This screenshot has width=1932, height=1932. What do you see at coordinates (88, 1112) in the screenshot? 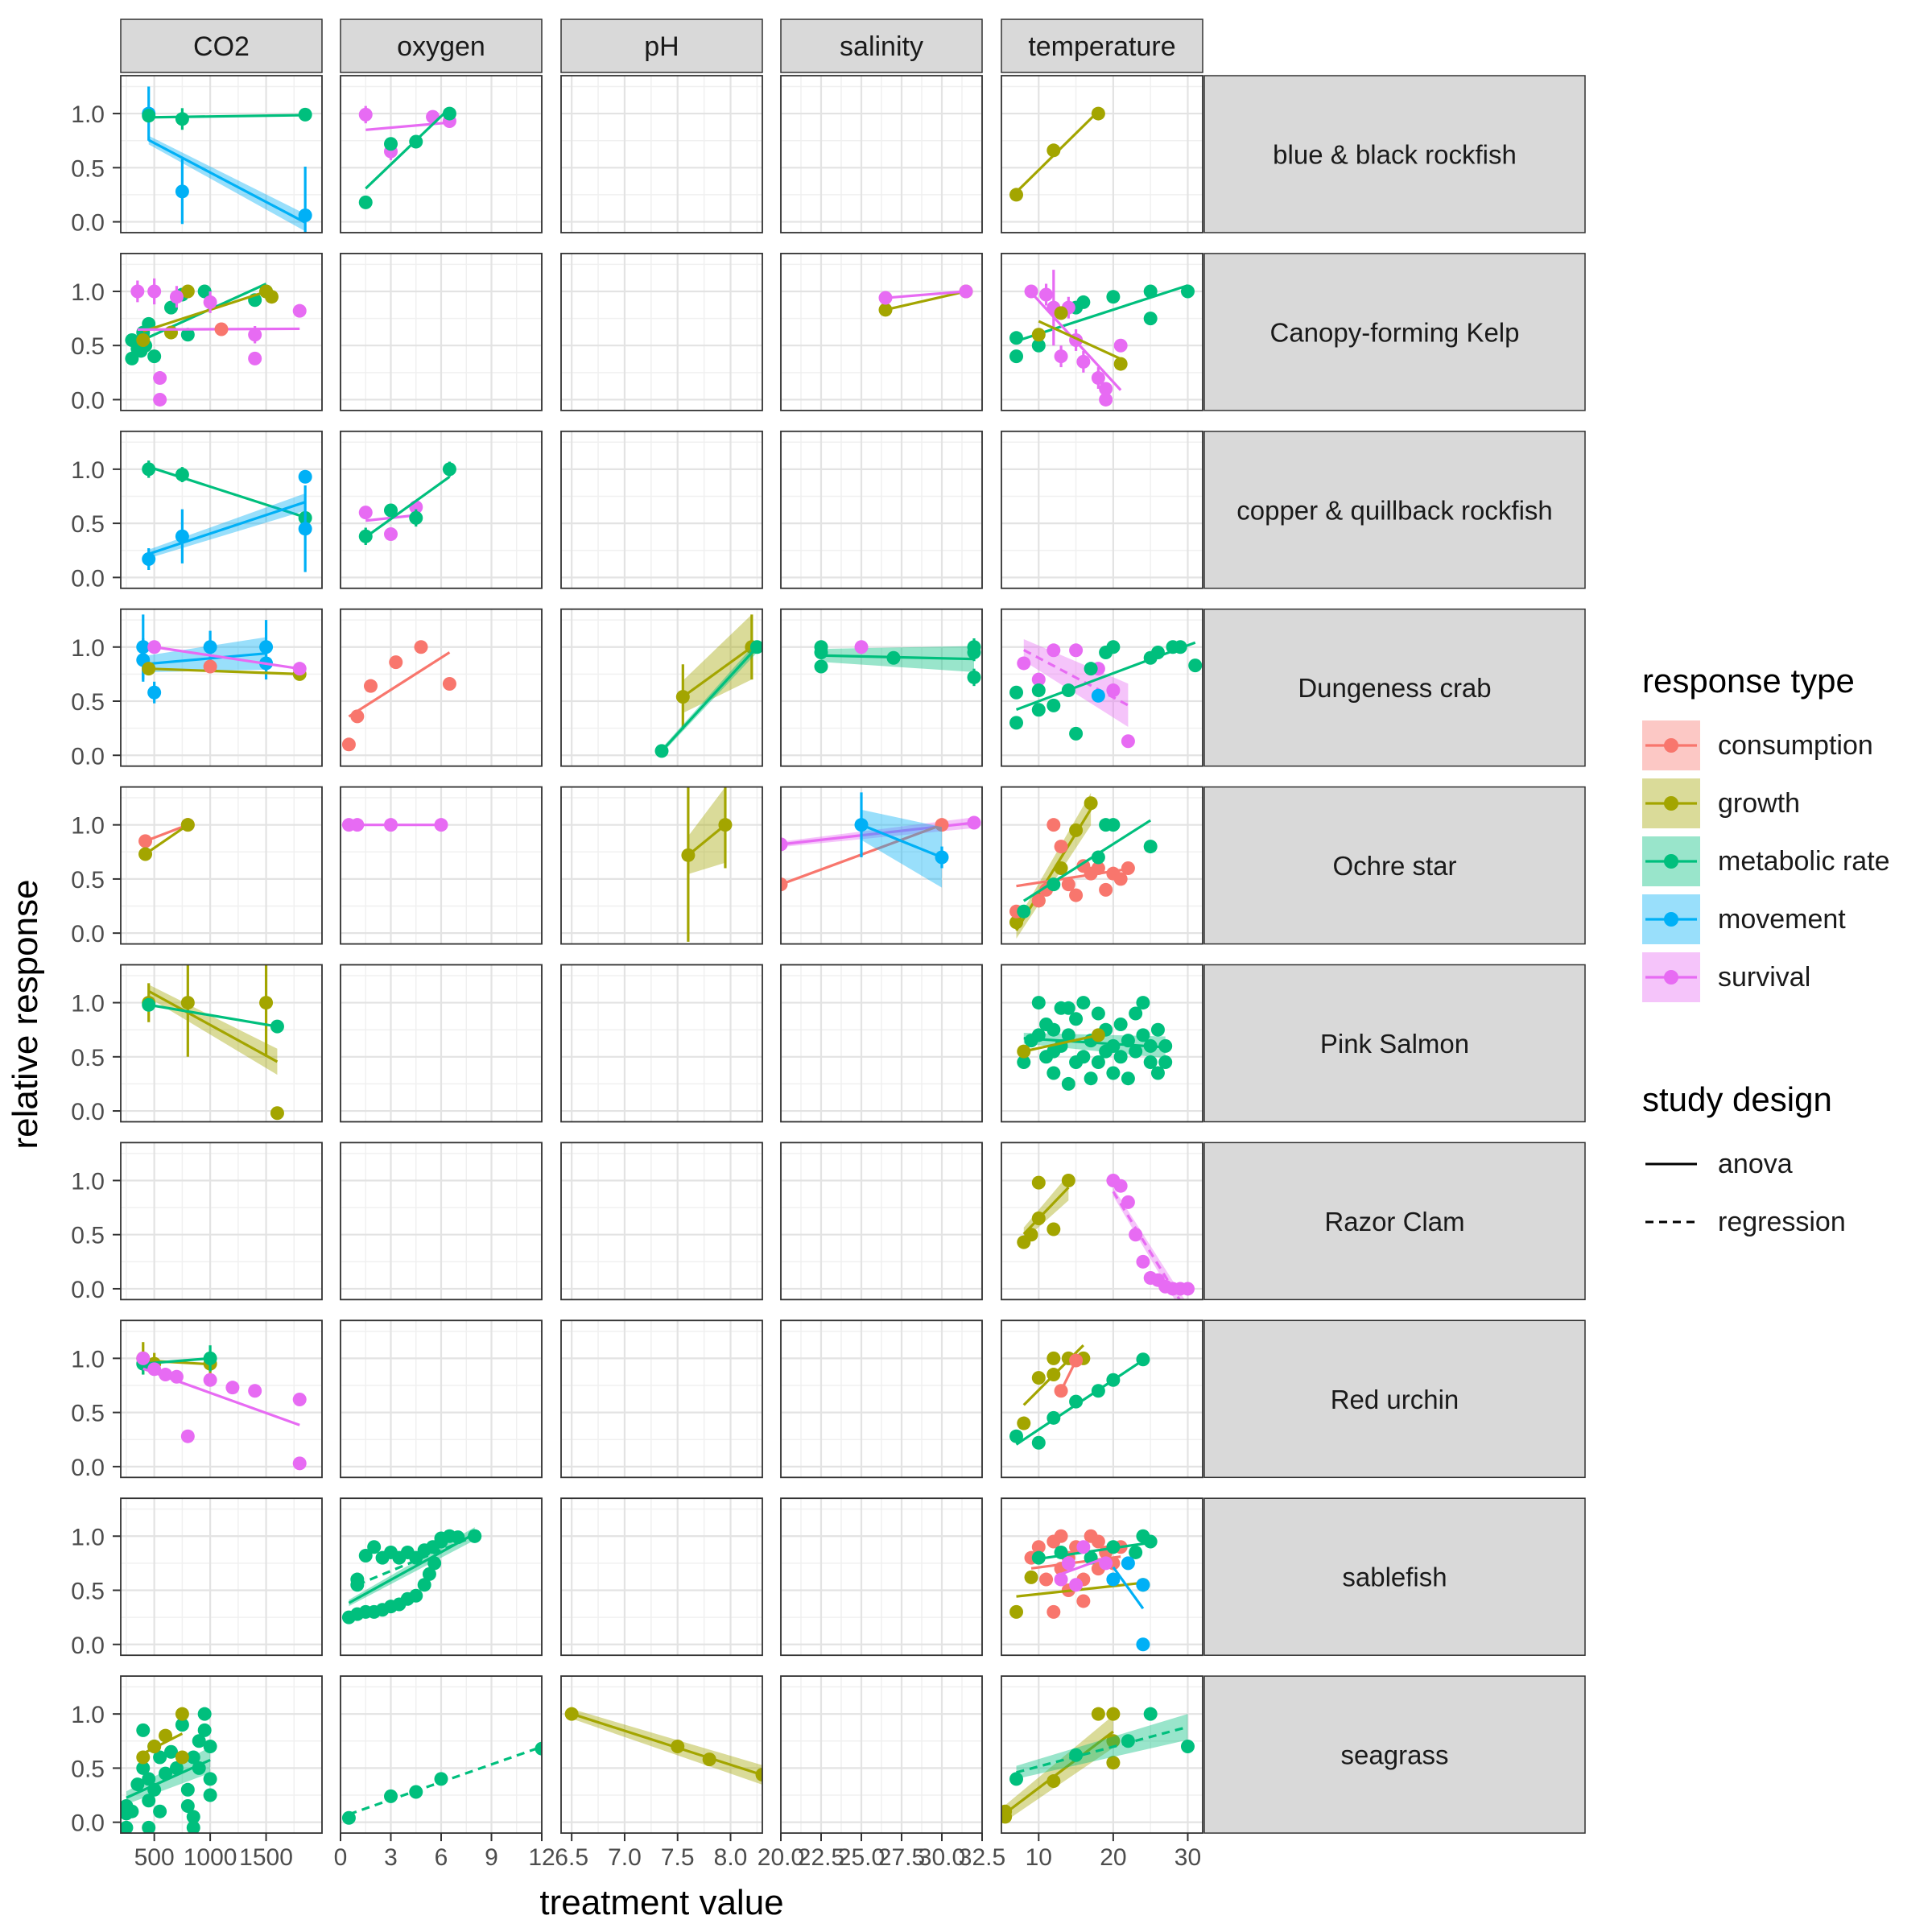
I see `y-tick-label: 0.0` at bounding box center [88, 1112].